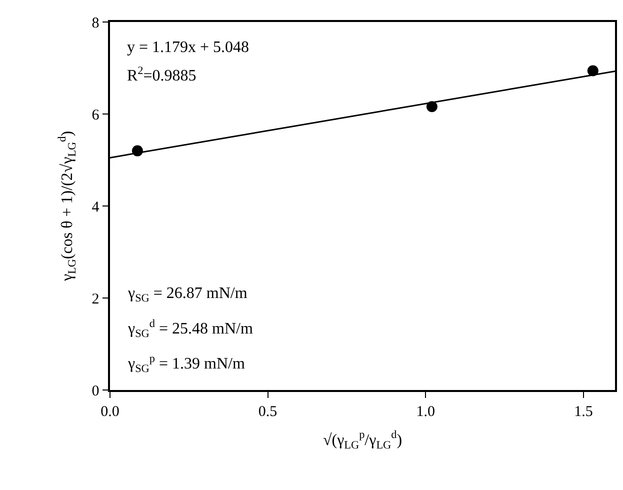 This screenshot has width=623, height=490. I want to click on x-tick-label: 0.5, so click(268, 412).